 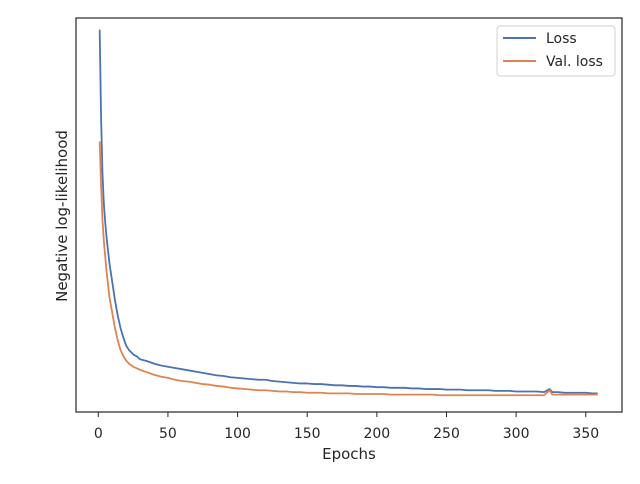 What do you see at coordinates (585, 434) in the screenshot?
I see `x-tick-label: 350` at bounding box center [585, 434].